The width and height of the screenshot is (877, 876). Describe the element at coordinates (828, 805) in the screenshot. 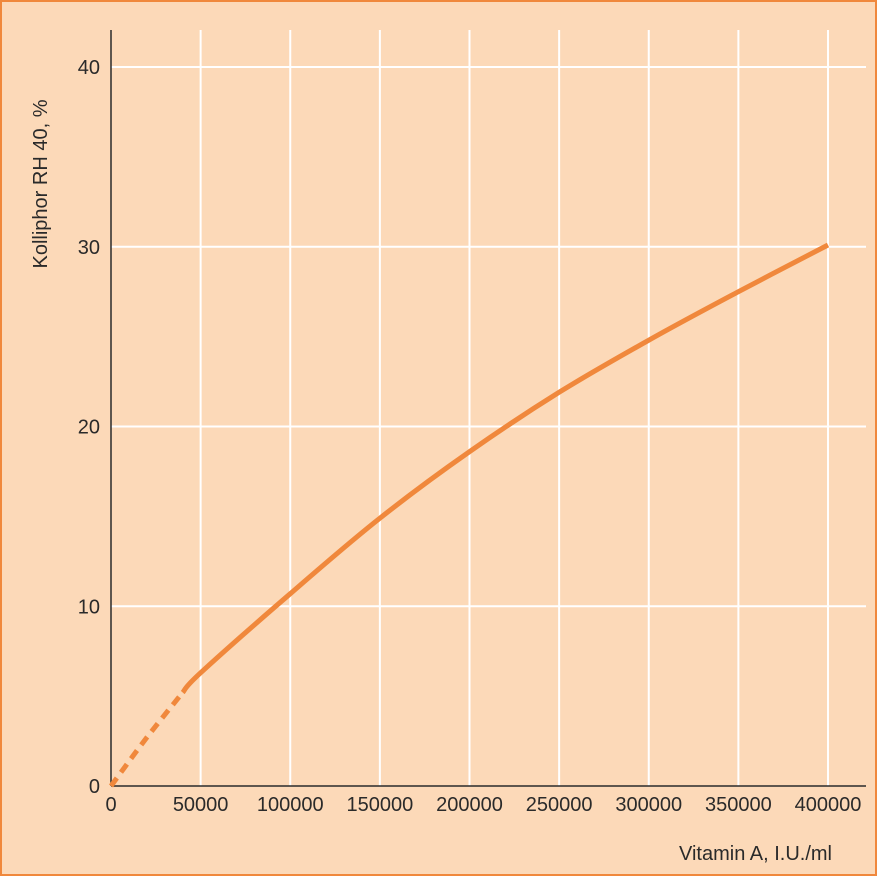

I see `x-tick-label: 400000` at that location.